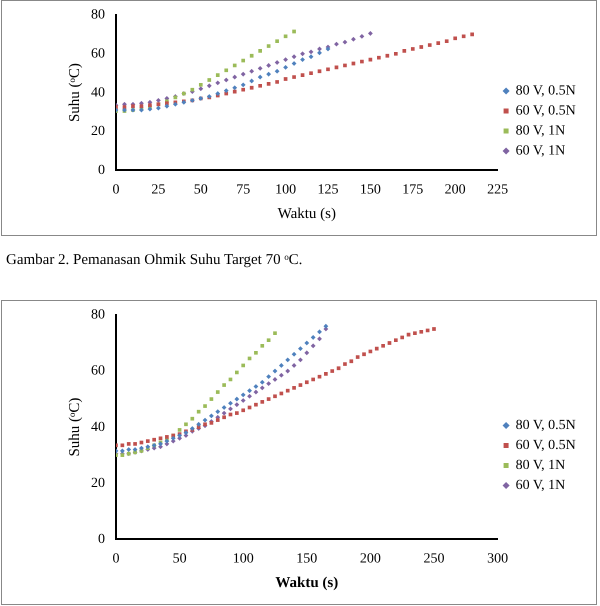 This screenshot has height=606, width=600. I want to click on x-tick-label: 125, so click(327, 190).